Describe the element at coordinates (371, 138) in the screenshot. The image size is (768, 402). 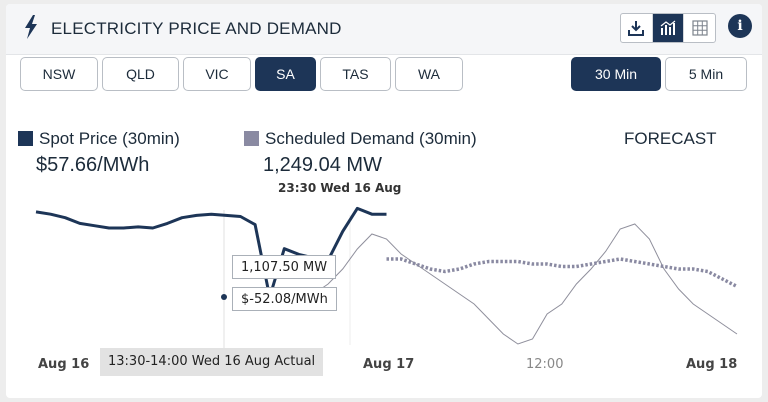
I see `demand-legend-label: Scheduled Demand (30min)` at that location.